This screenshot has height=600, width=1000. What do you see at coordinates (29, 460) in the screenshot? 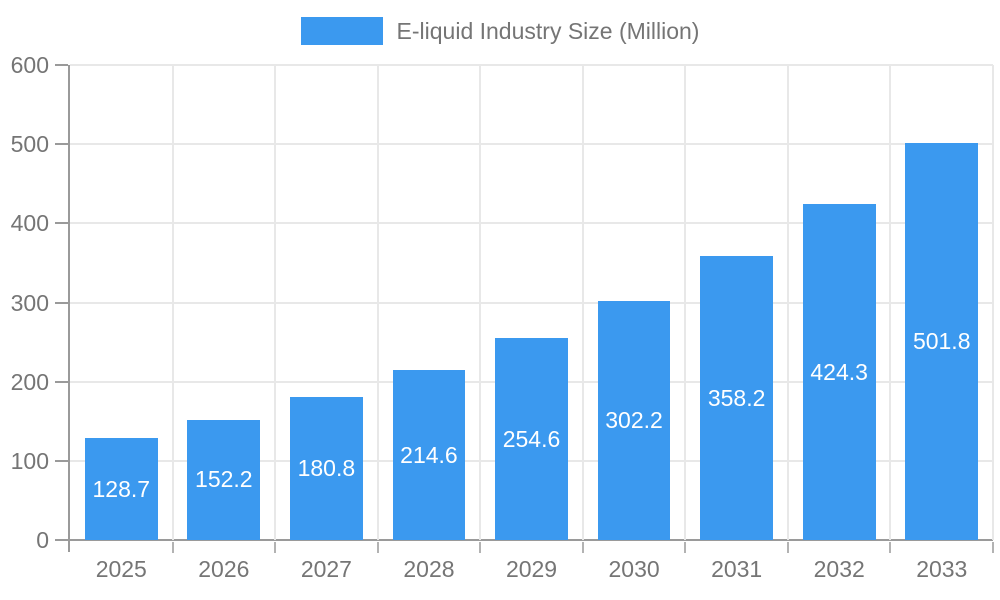
I see `y-axis-tick-label: 100` at bounding box center [29, 460].